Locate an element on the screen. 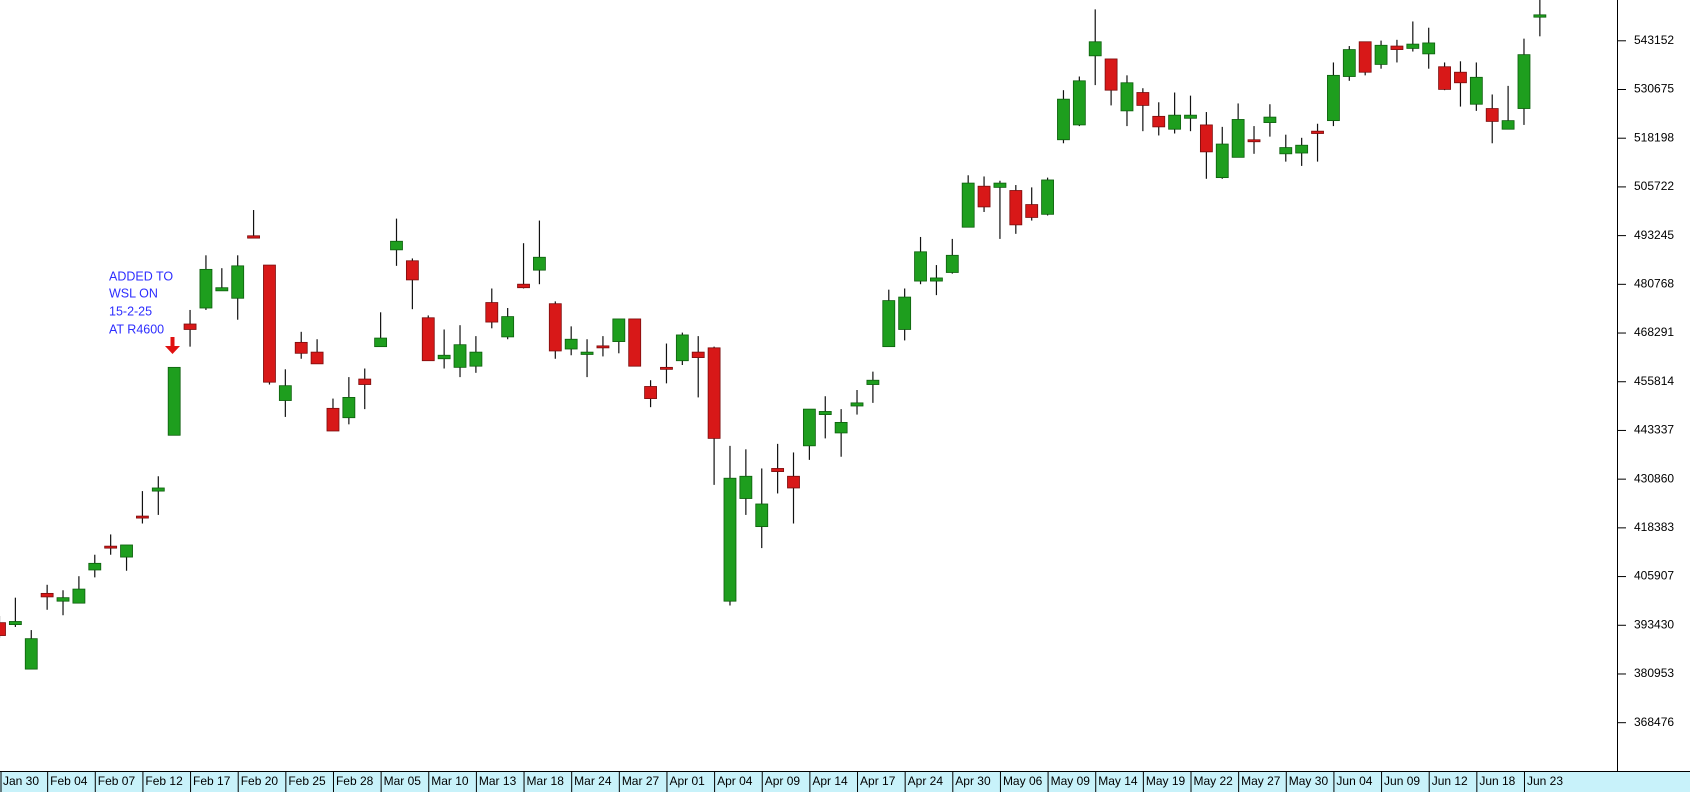 Image resolution: width=1690 pixels, height=792 pixels. x-tick-label: Jun 12 is located at coordinates (1450, 781).